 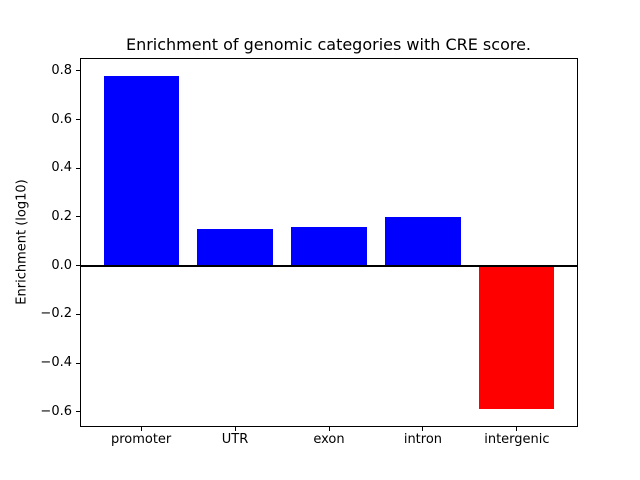 What do you see at coordinates (56, 411) in the screenshot?
I see `y-tick-label: −0.6` at bounding box center [56, 411].